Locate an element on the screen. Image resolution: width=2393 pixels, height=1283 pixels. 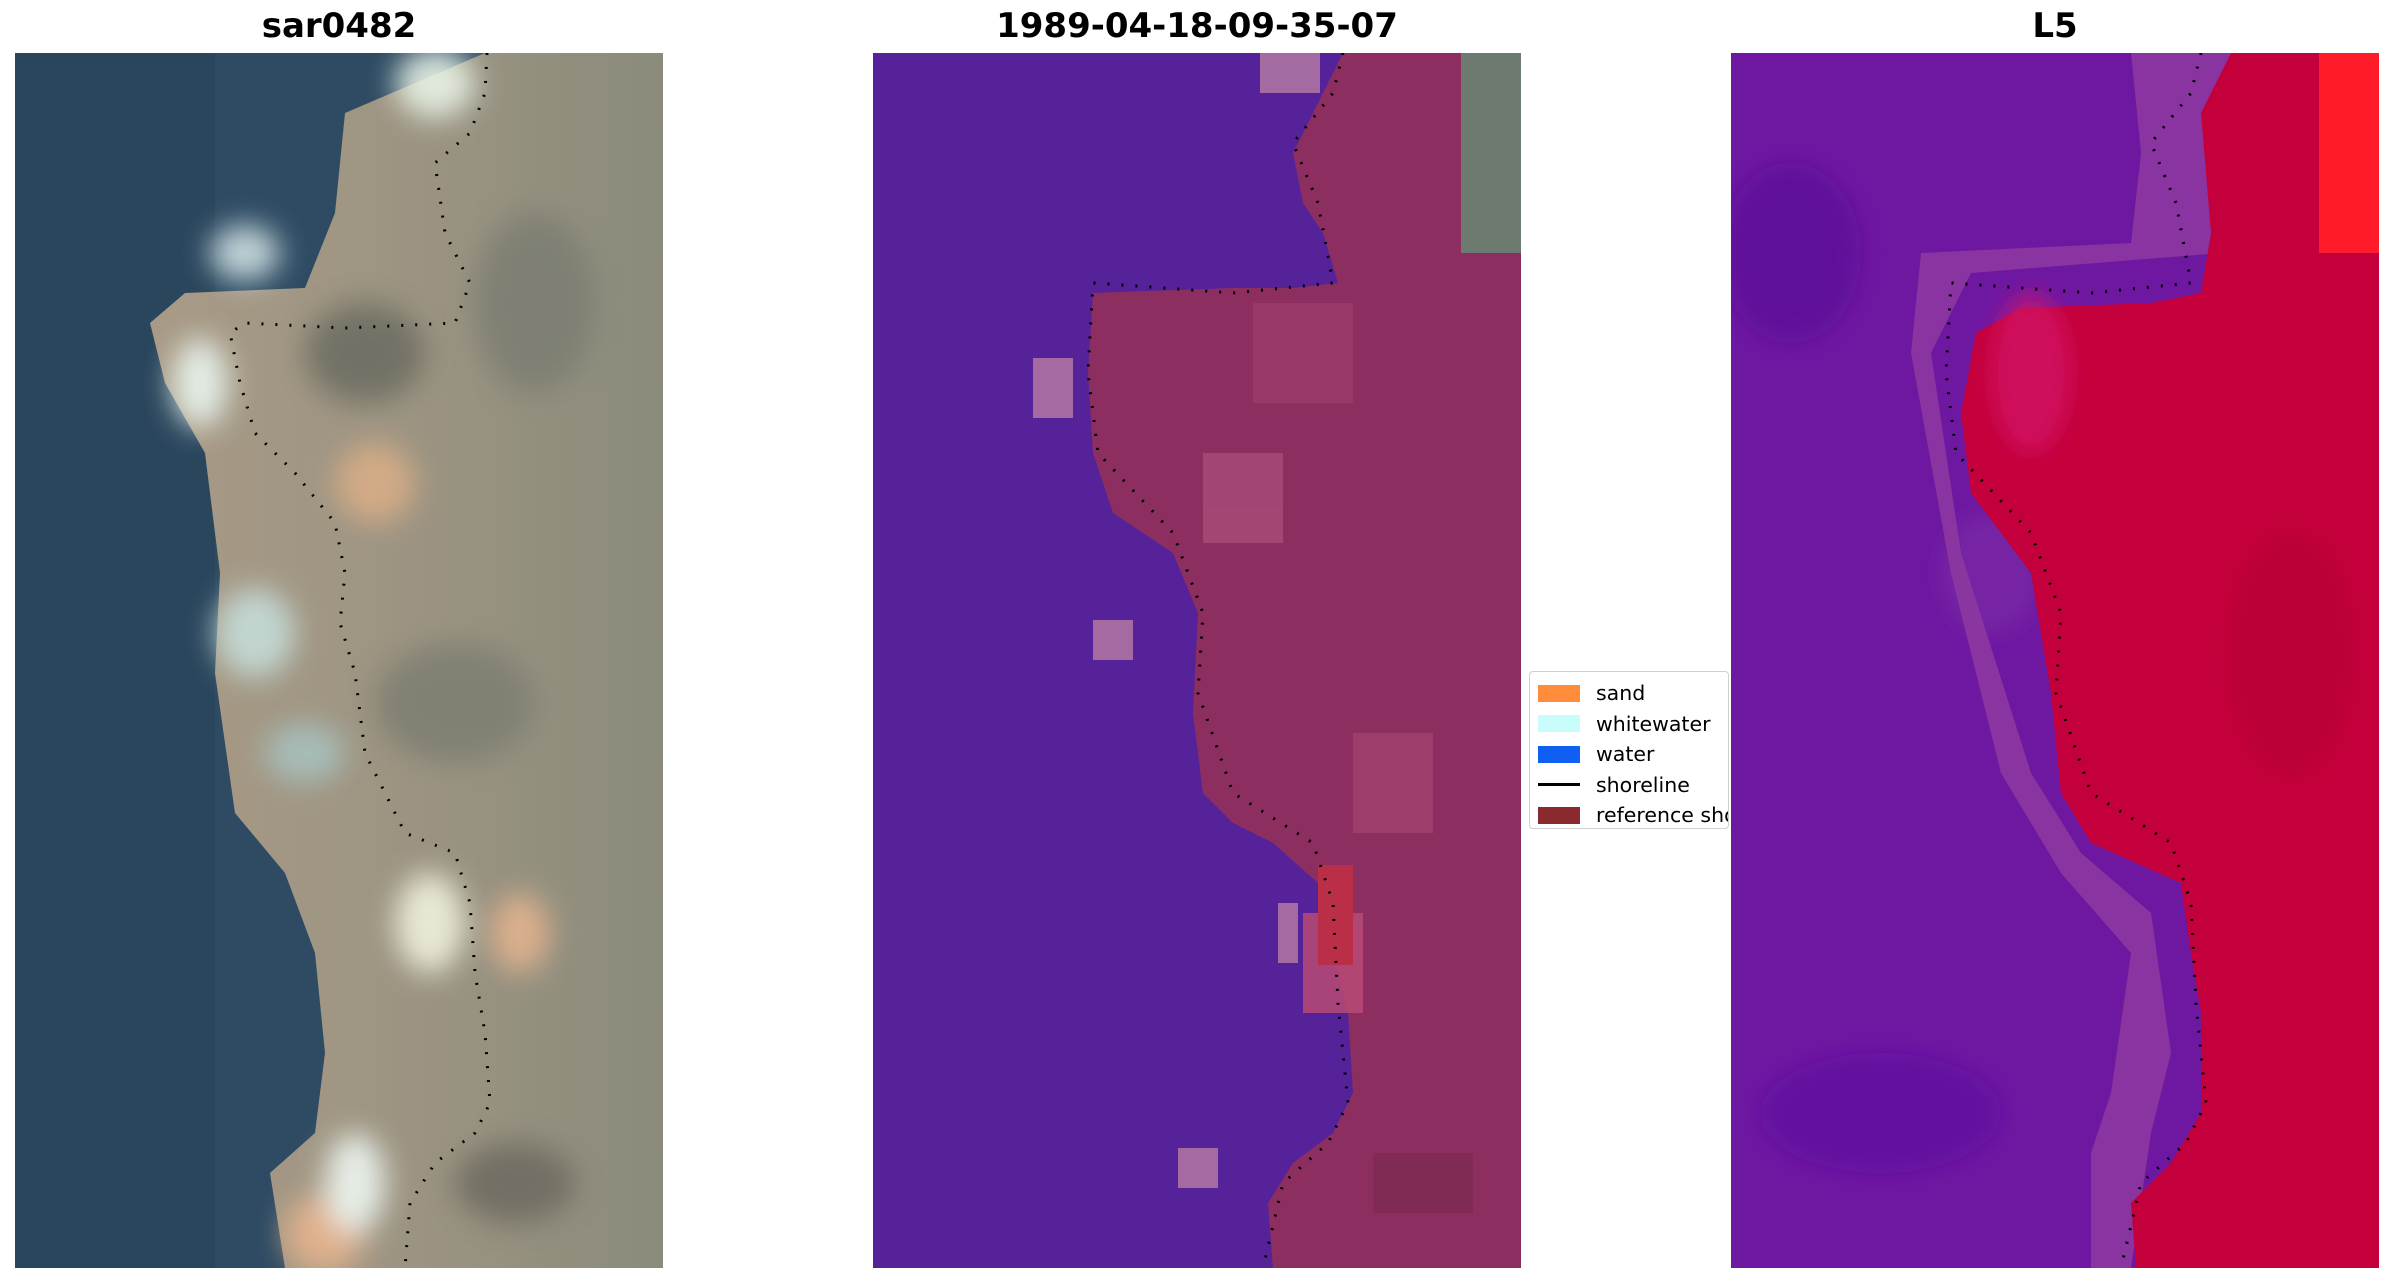
legend-item-water: water is located at coordinates (1633, 754).